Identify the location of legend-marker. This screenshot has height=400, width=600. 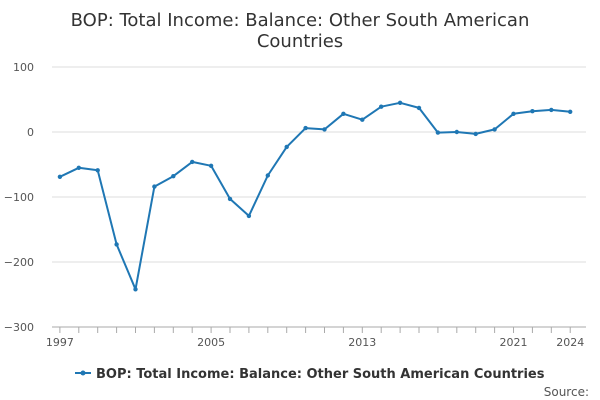
(83, 373).